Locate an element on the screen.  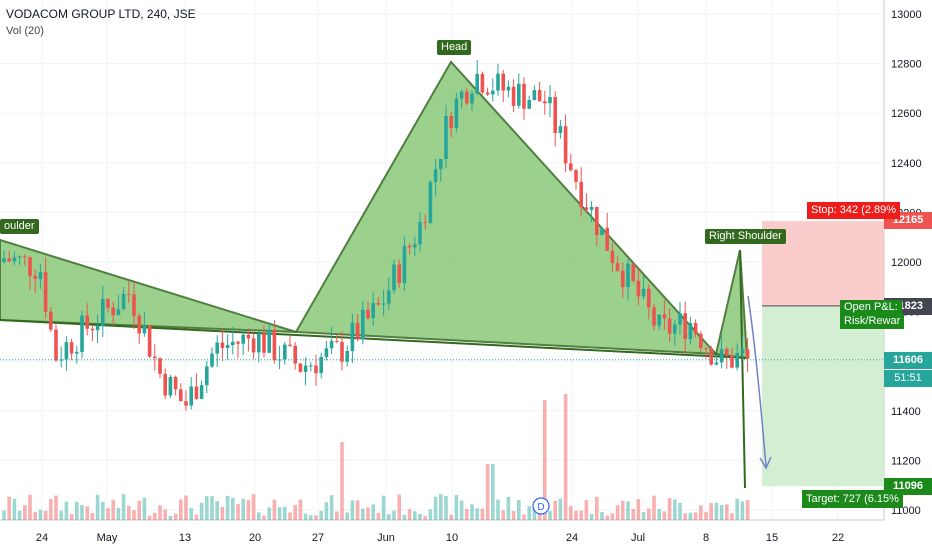
risk-reward-label: Risk/Rewar is located at coordinates (872, 321).